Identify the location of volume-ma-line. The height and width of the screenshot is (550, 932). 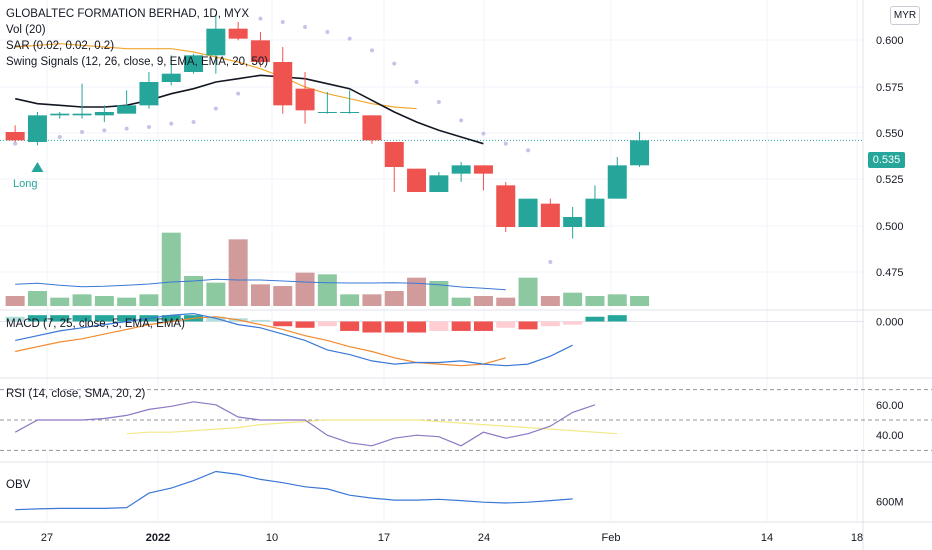
(260, 284).